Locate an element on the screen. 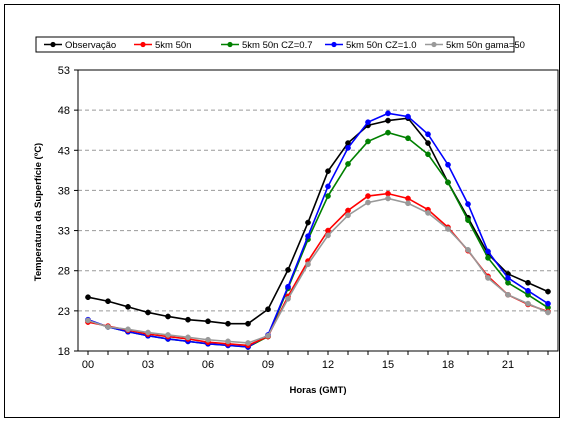  legend-item-5km-50n-cz-1-0: 5km 50n CZ=1.0 is located at coordinates (371, 45).